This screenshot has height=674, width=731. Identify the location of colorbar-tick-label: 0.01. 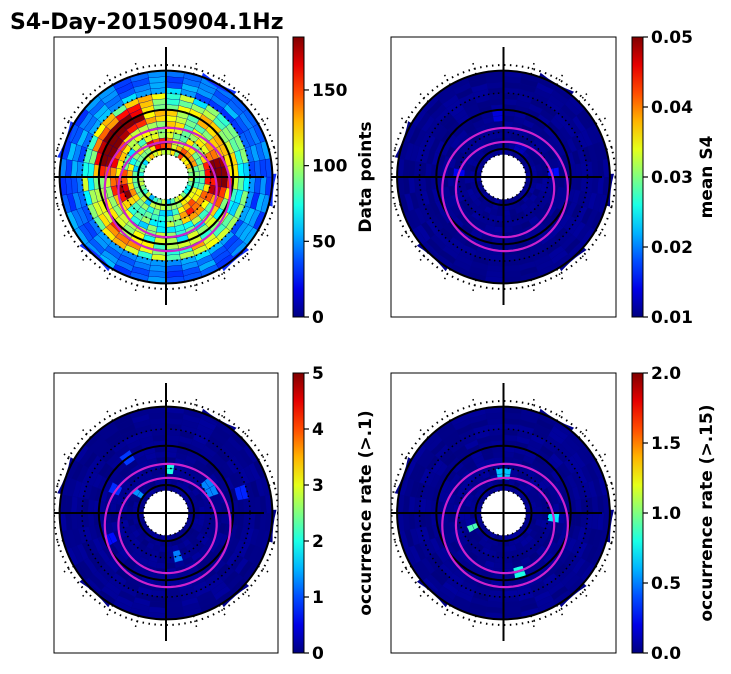
(672, 318).